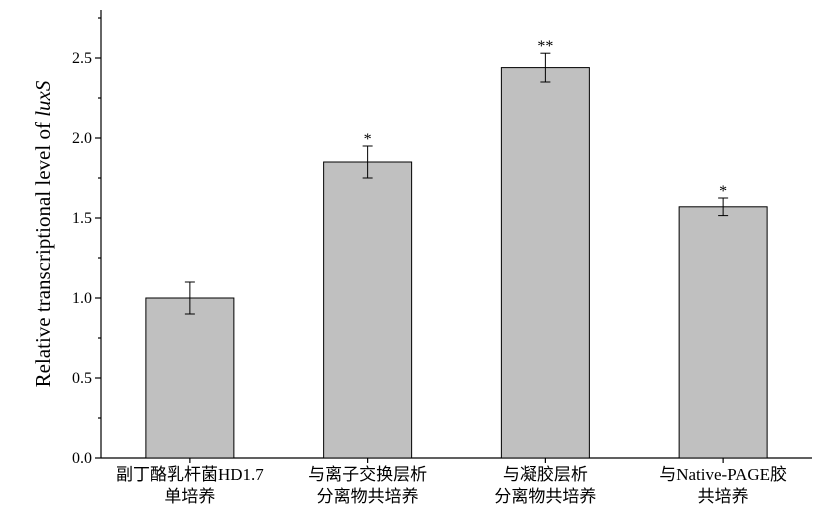 This screenshot has width=832, height=526. I want to click on x-tick-label: 单培养, so click(189, 496).